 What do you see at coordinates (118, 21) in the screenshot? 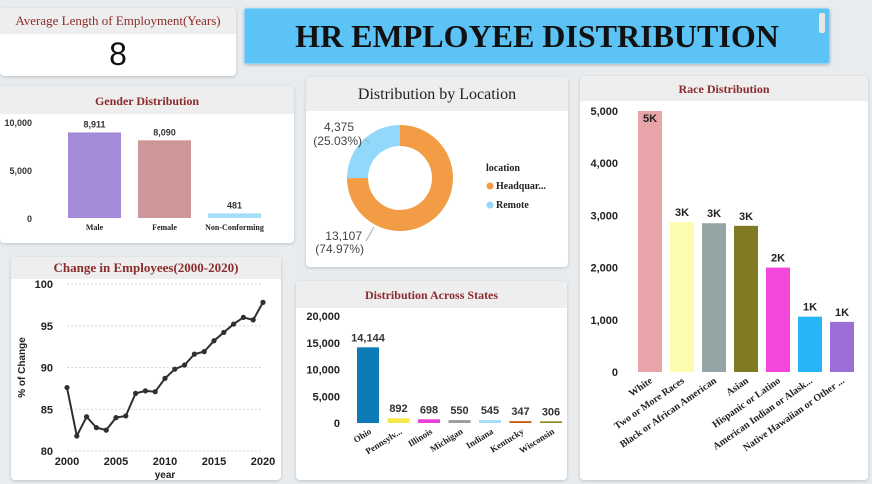
I see `kpi-label: Average Length of Employment(Years)` at bounding box center [118, 21].